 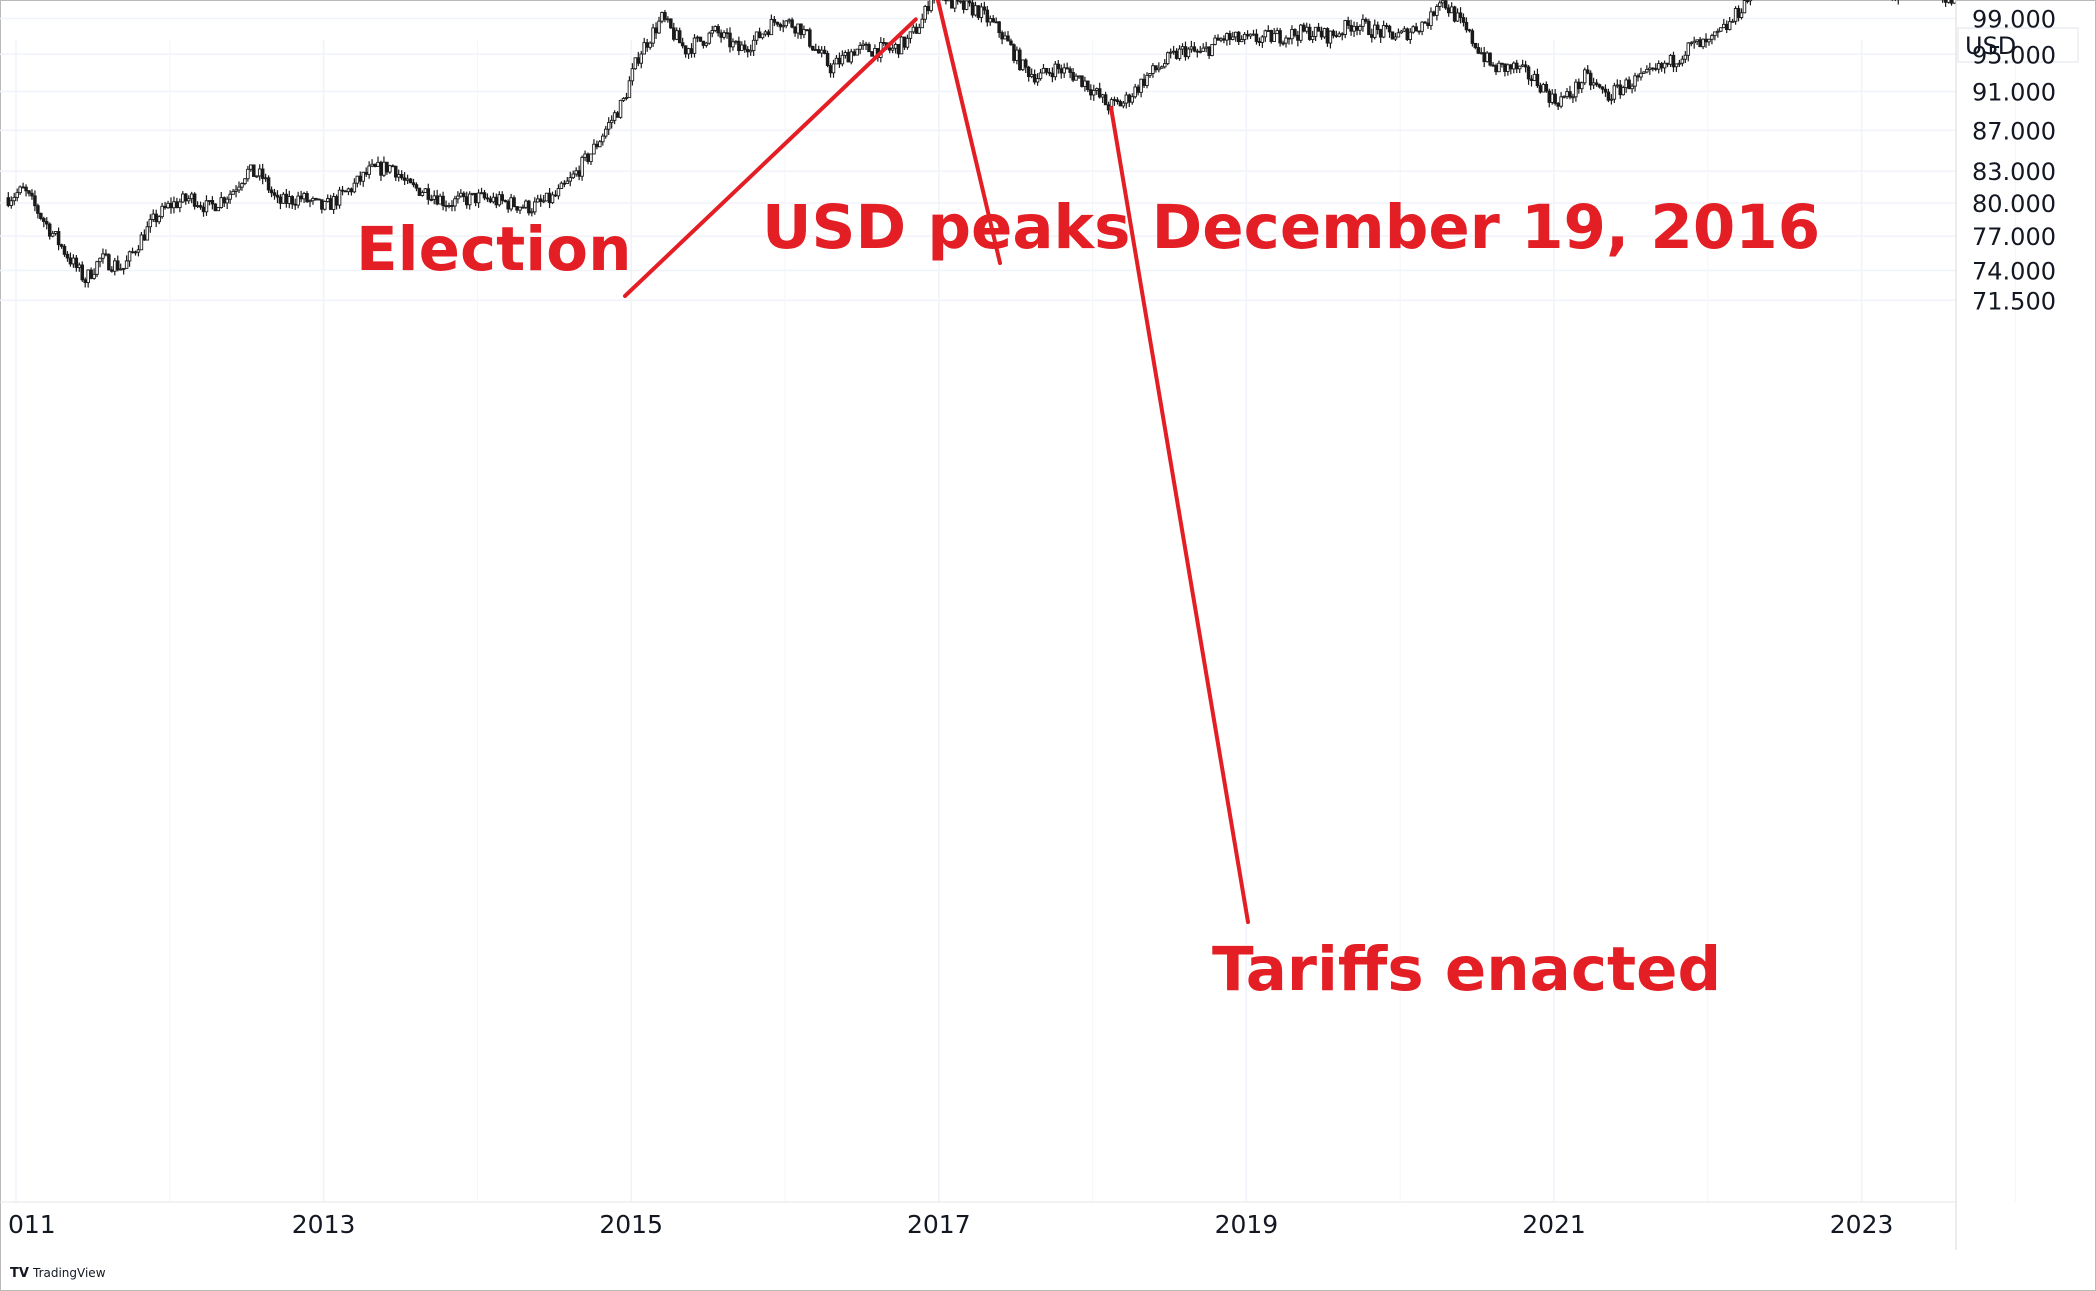 What do you see at coordinates (2014, 172) in the screenshot?
I see `y-tick-label: 83.000` at bounding box center [2014, 172].